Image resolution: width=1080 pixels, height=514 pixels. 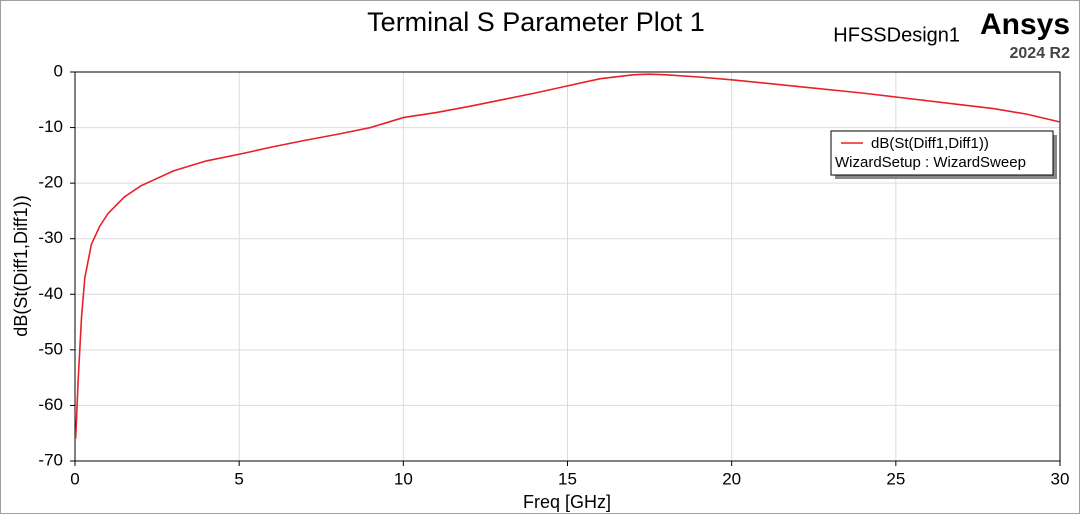 I want to click on x-tick-label: 25, so click(x=895, y=478).